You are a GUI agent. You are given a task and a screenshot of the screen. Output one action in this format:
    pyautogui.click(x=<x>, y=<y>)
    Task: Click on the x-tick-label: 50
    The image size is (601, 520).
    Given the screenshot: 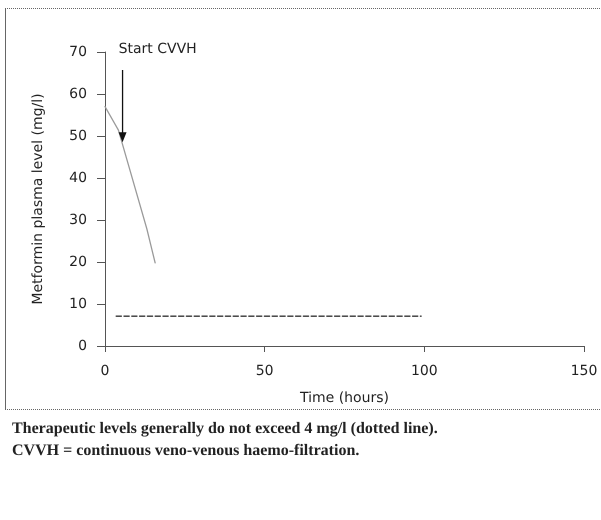 What is the action you would take?
    pyautogui.click(x=265, y=371)
    